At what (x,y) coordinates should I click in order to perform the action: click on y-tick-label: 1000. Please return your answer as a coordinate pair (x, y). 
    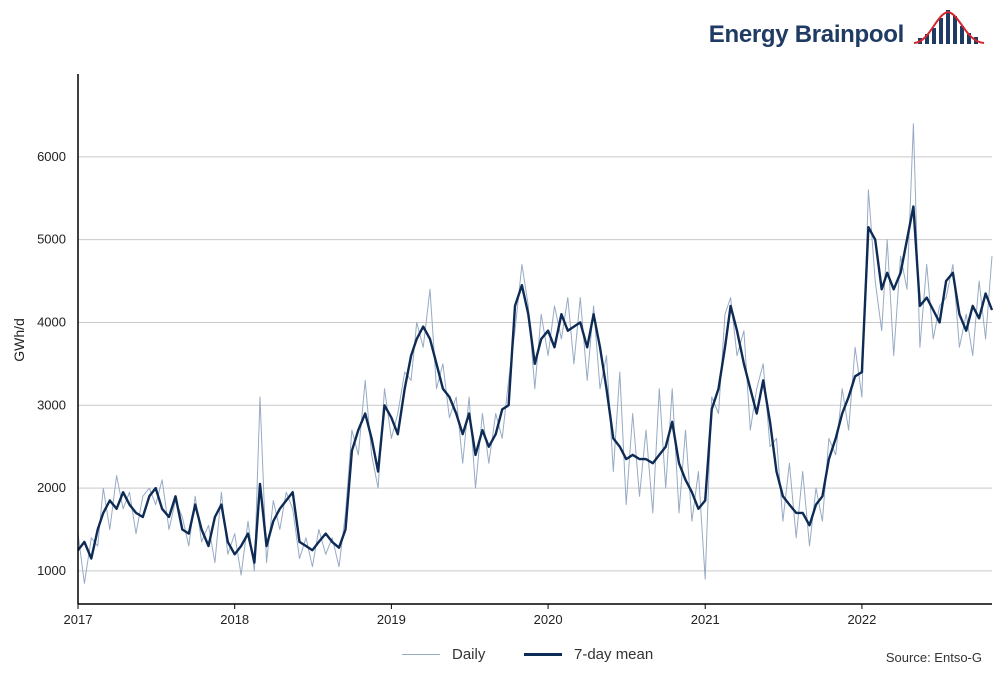
    Looking at the image, I should click on (51, 570).